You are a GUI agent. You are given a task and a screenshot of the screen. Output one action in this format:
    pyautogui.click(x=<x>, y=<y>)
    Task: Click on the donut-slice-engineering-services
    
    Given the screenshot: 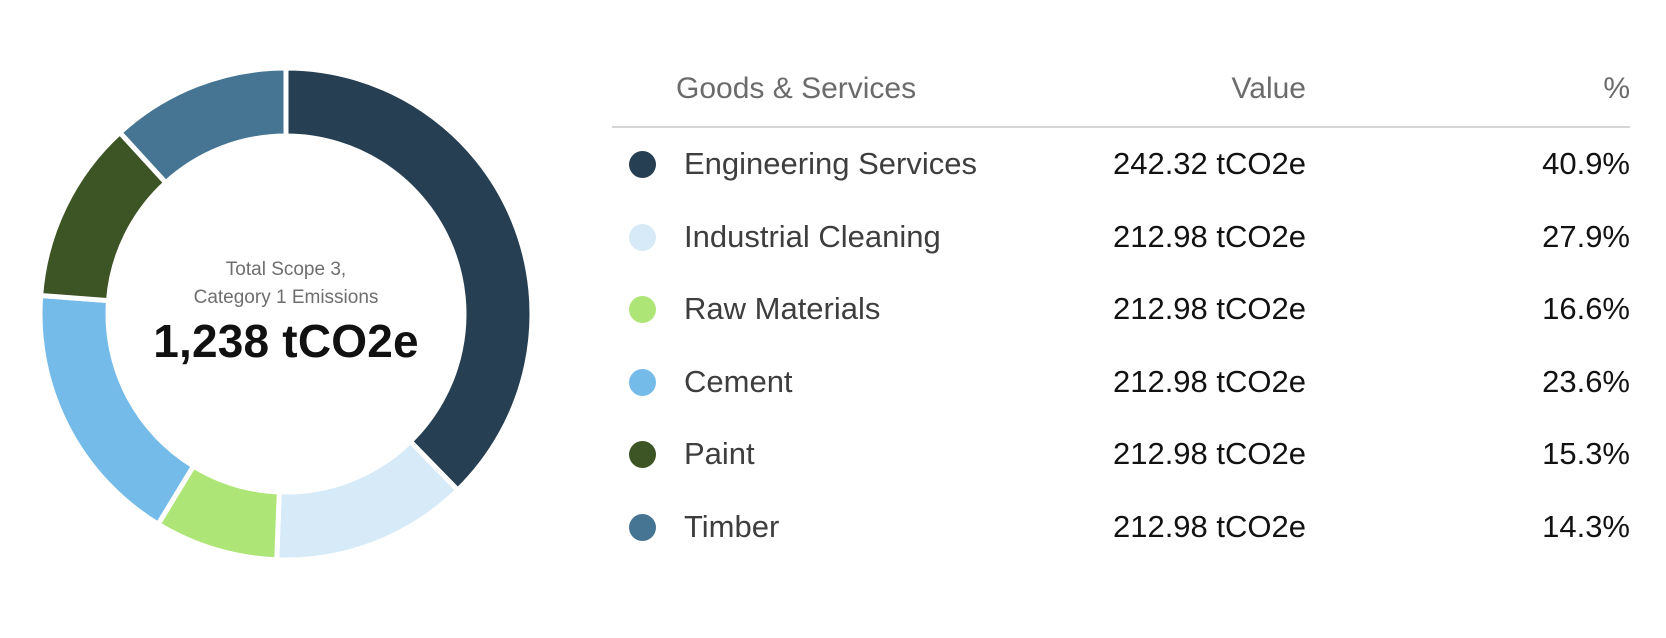 What is the action you would take?
    pyautogui.click(x=409, y=279)
    